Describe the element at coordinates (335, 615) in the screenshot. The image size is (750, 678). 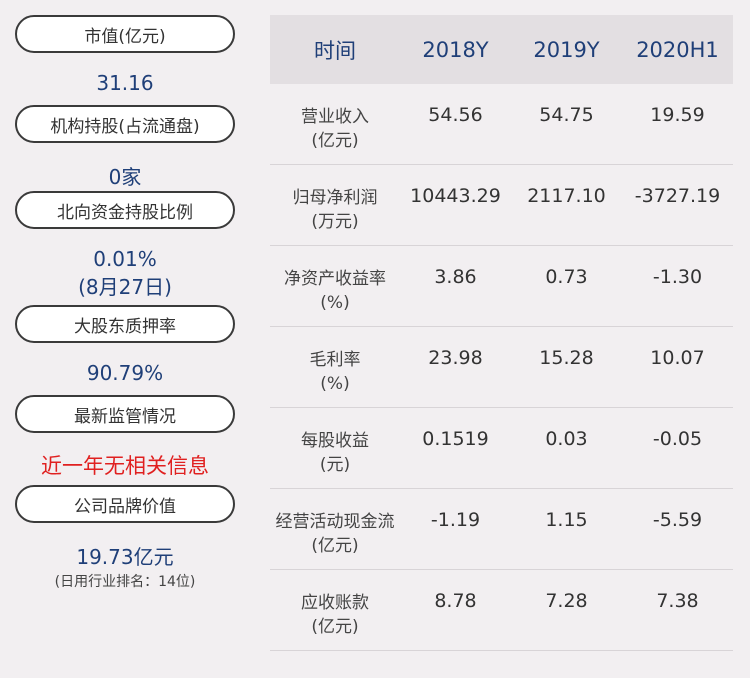
I see `row-label: 应收账款 (亿元)` at that location.